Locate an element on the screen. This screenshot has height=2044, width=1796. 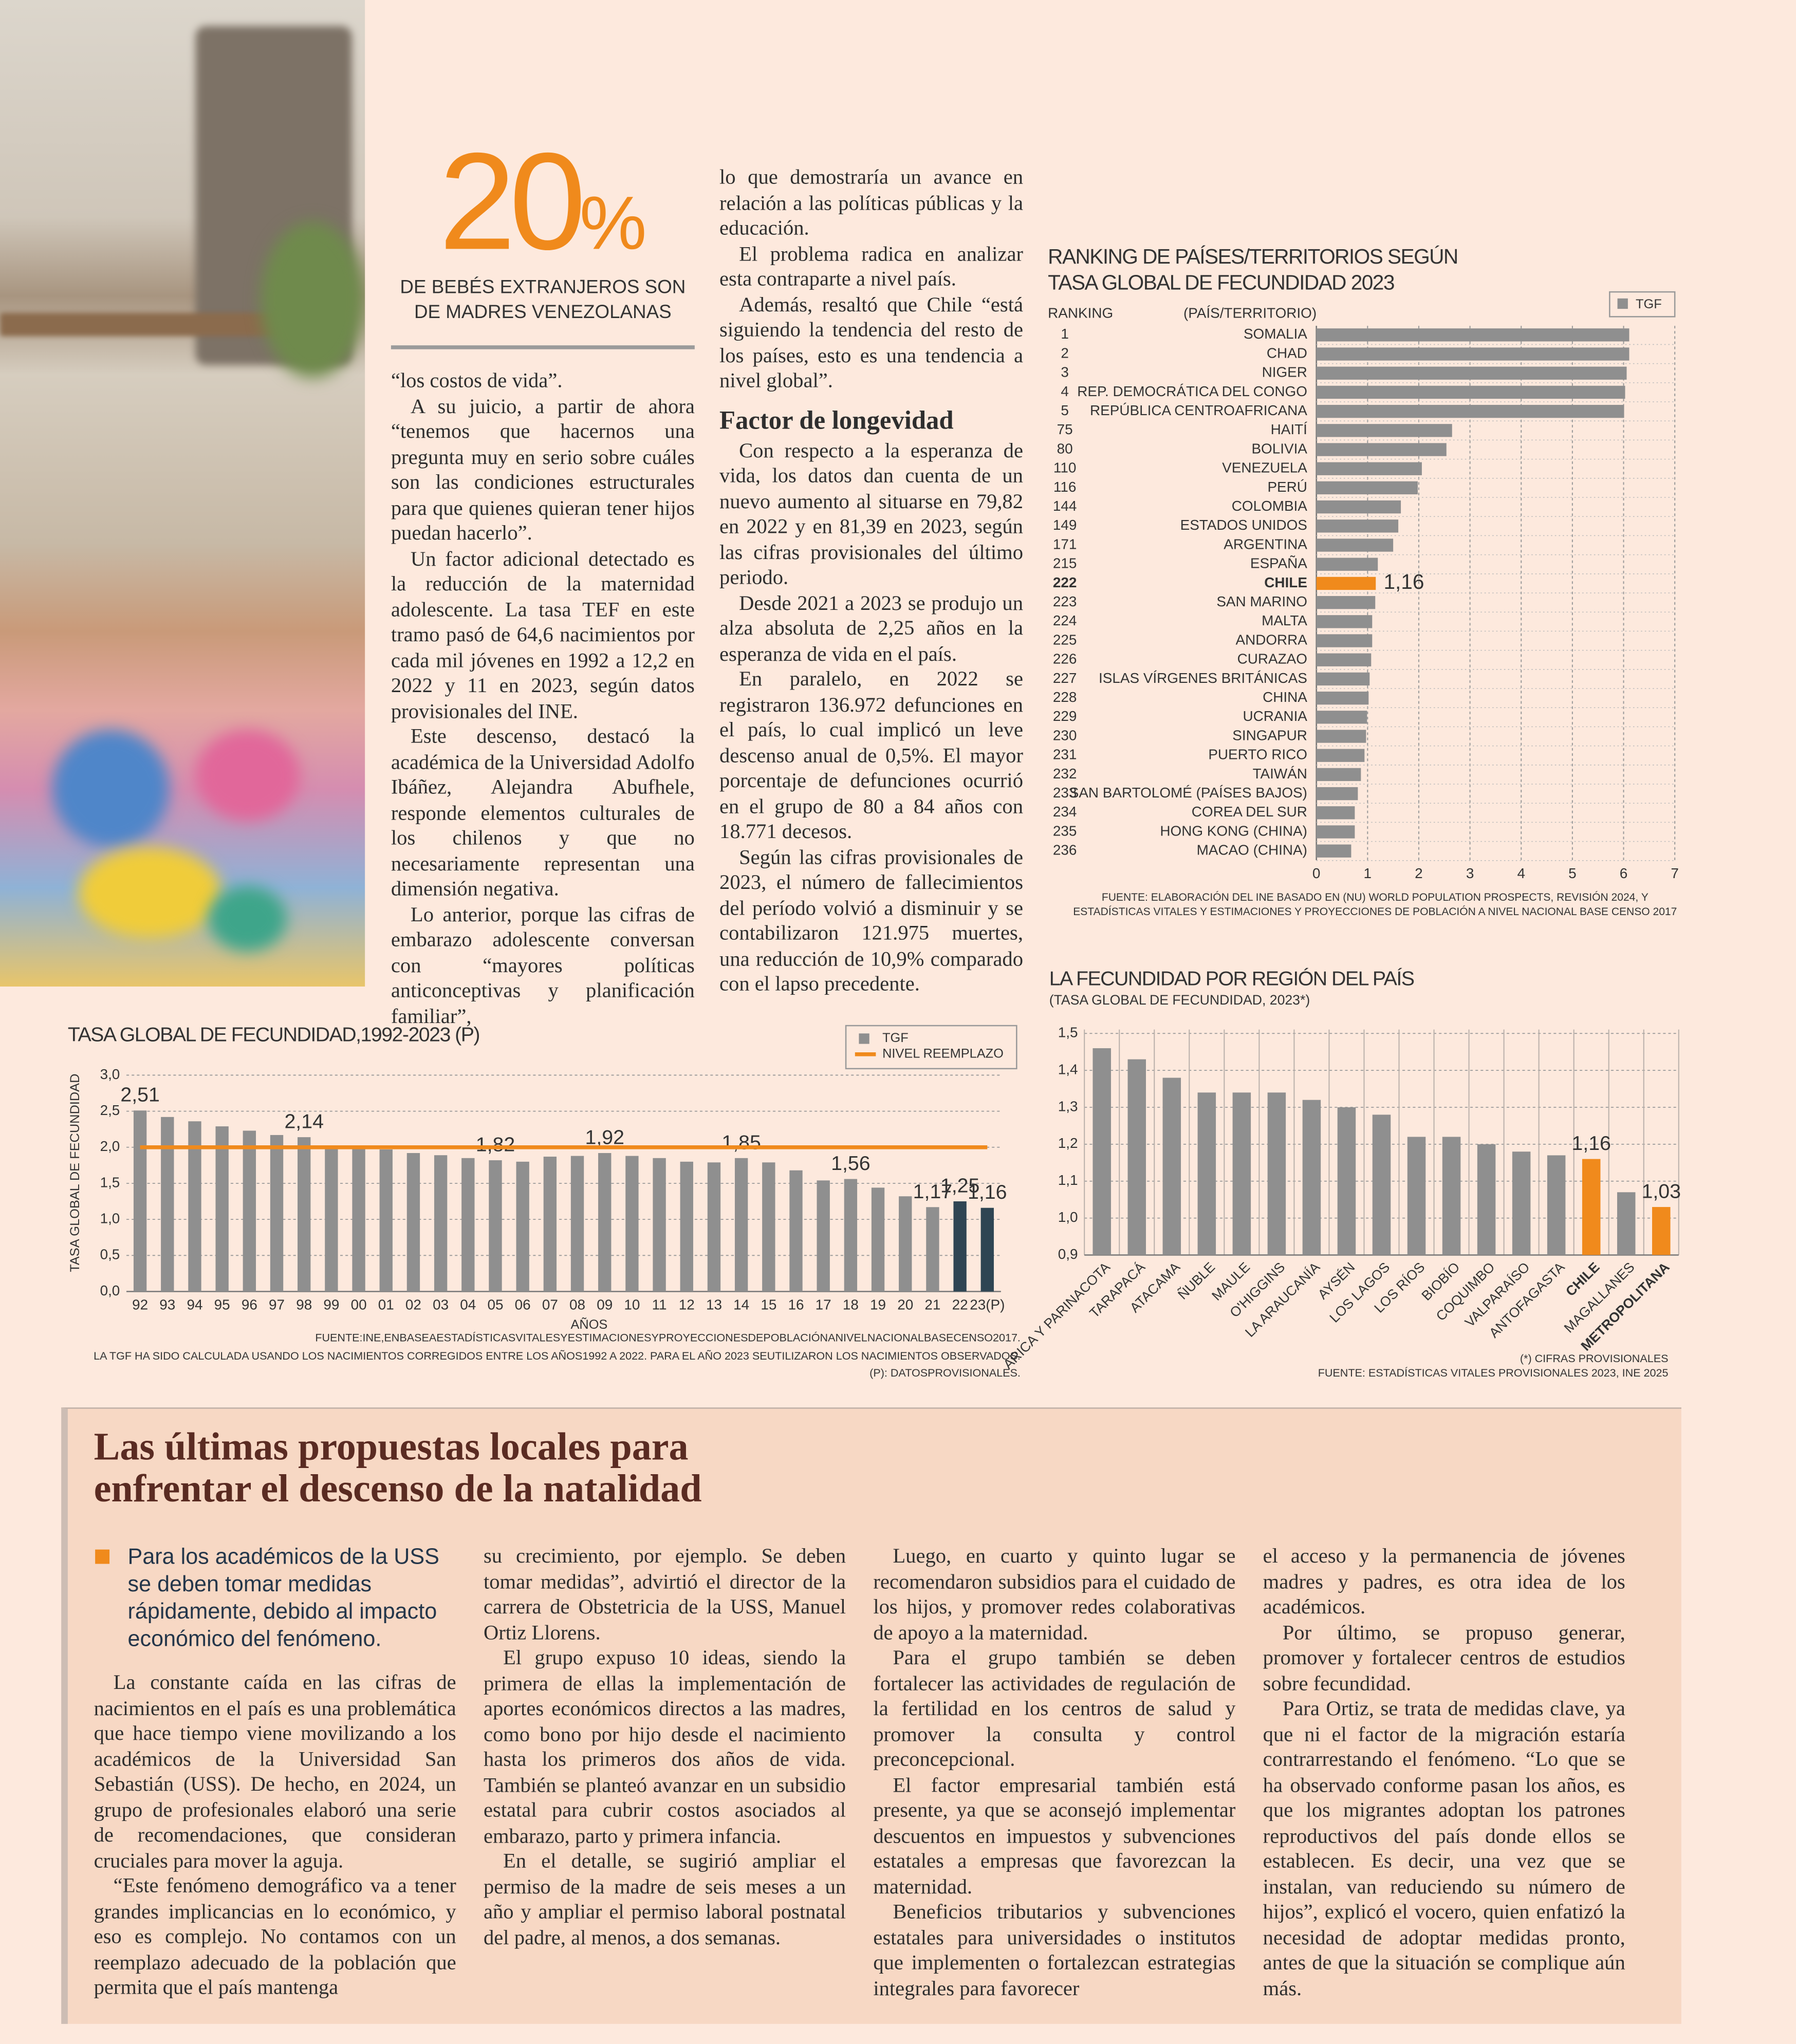
category-label: CHAD is located at coordinates (1287, 353).